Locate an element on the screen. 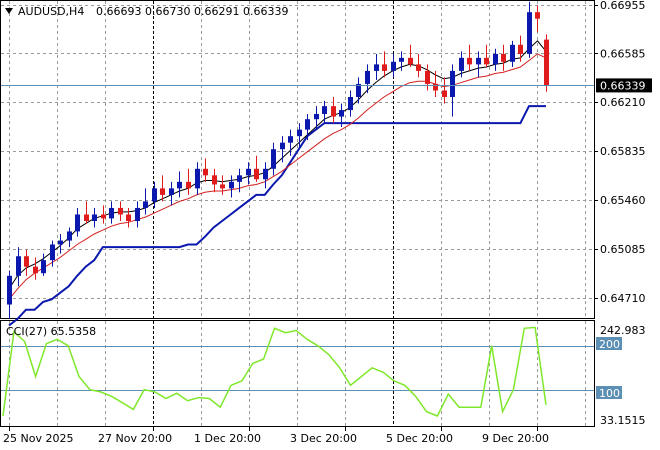  price-label: 0.66955 is located at coordinates (623, 6).